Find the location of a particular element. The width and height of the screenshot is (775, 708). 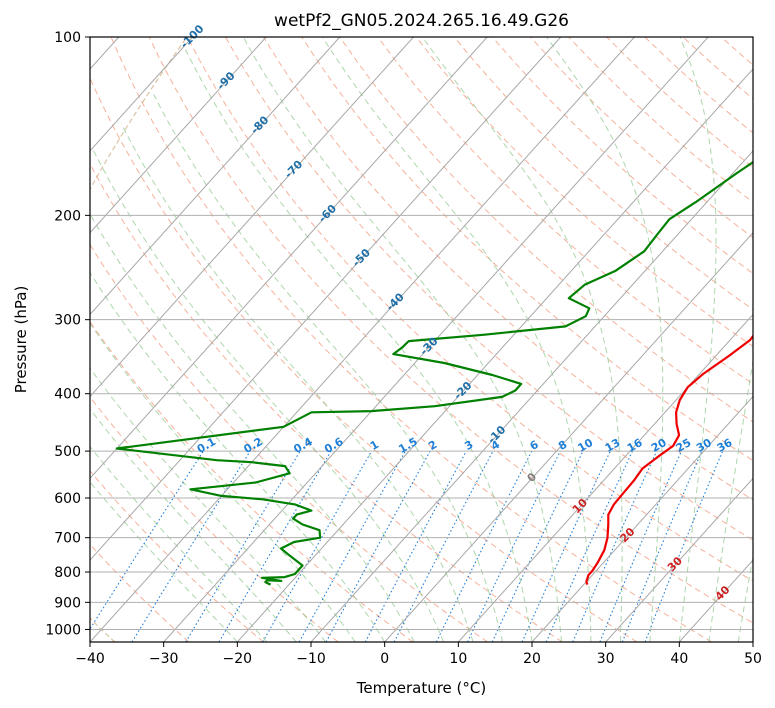

x-tick-label: −20 is located at coordinates (238, 659).